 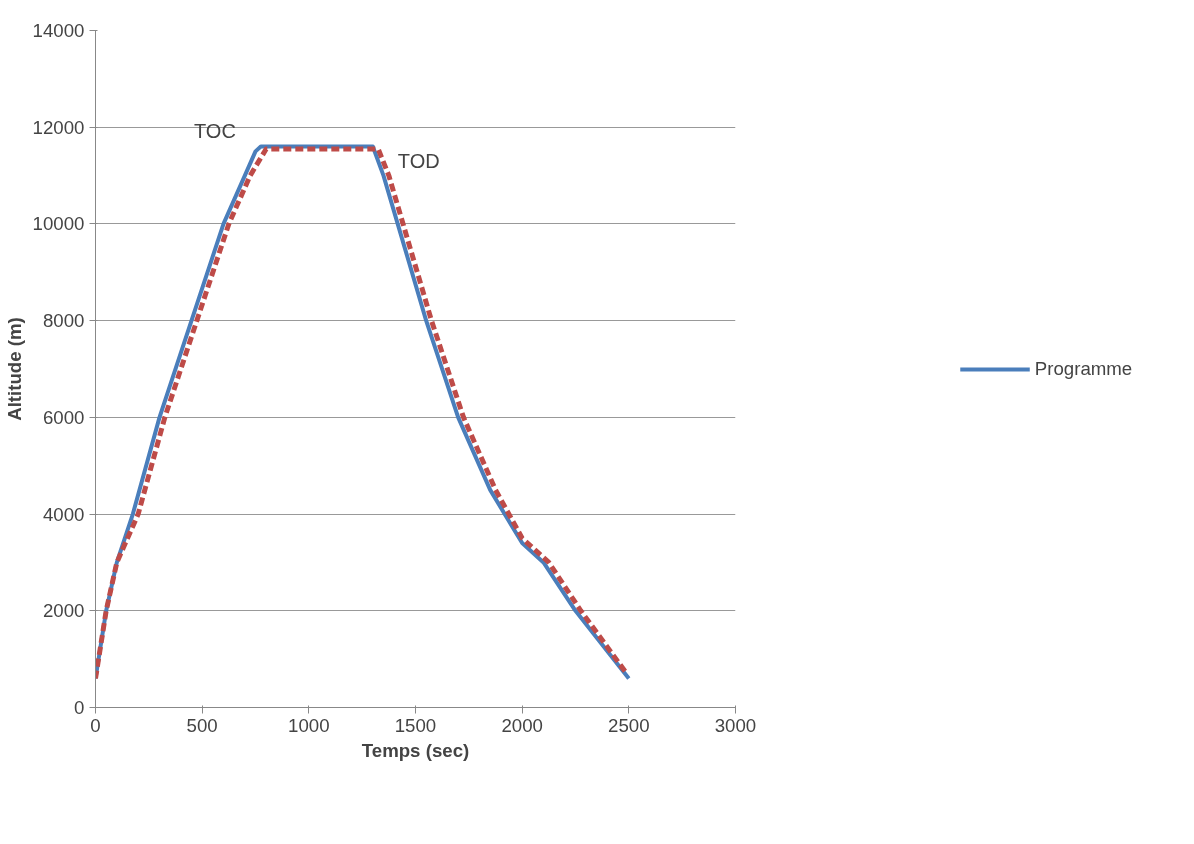 What do you see at coordinates (522, 725) in the screenshot?
I see `x-tick-label: 2000` at bounding box center [522, 725].